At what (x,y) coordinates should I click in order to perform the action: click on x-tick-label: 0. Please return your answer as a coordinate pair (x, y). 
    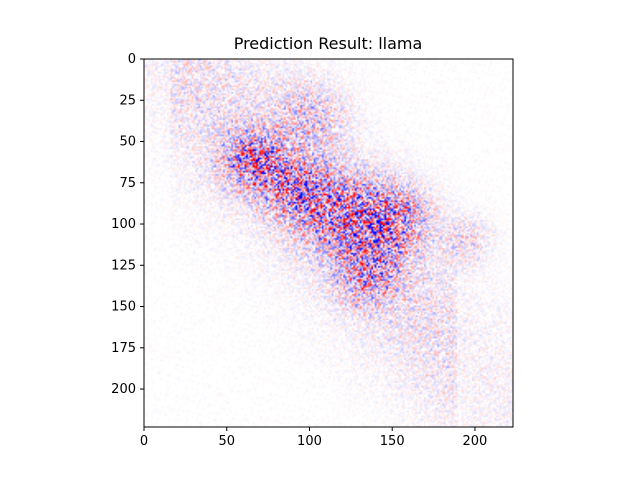
    Looking at the image, I should click on (144, 441).